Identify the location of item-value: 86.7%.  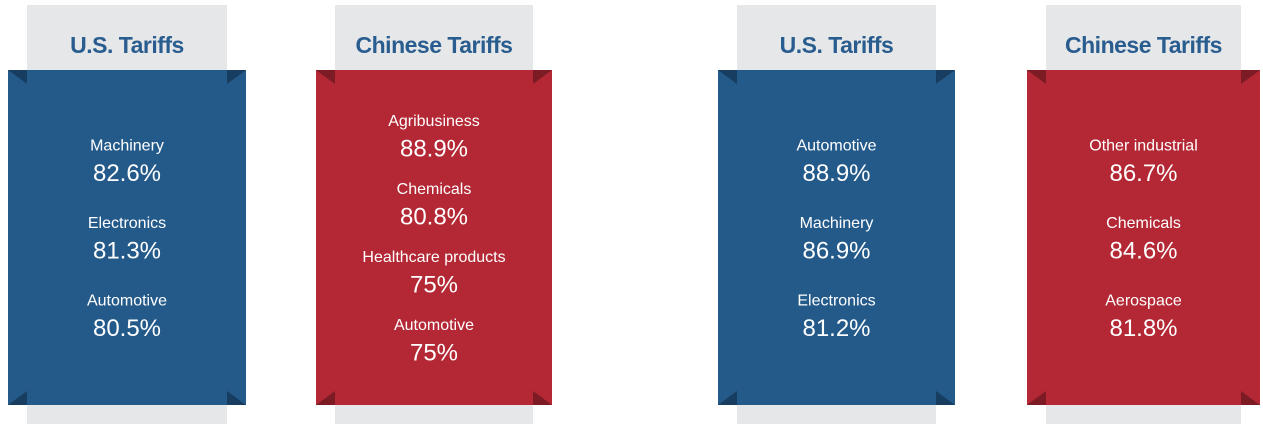
(1143, 173).